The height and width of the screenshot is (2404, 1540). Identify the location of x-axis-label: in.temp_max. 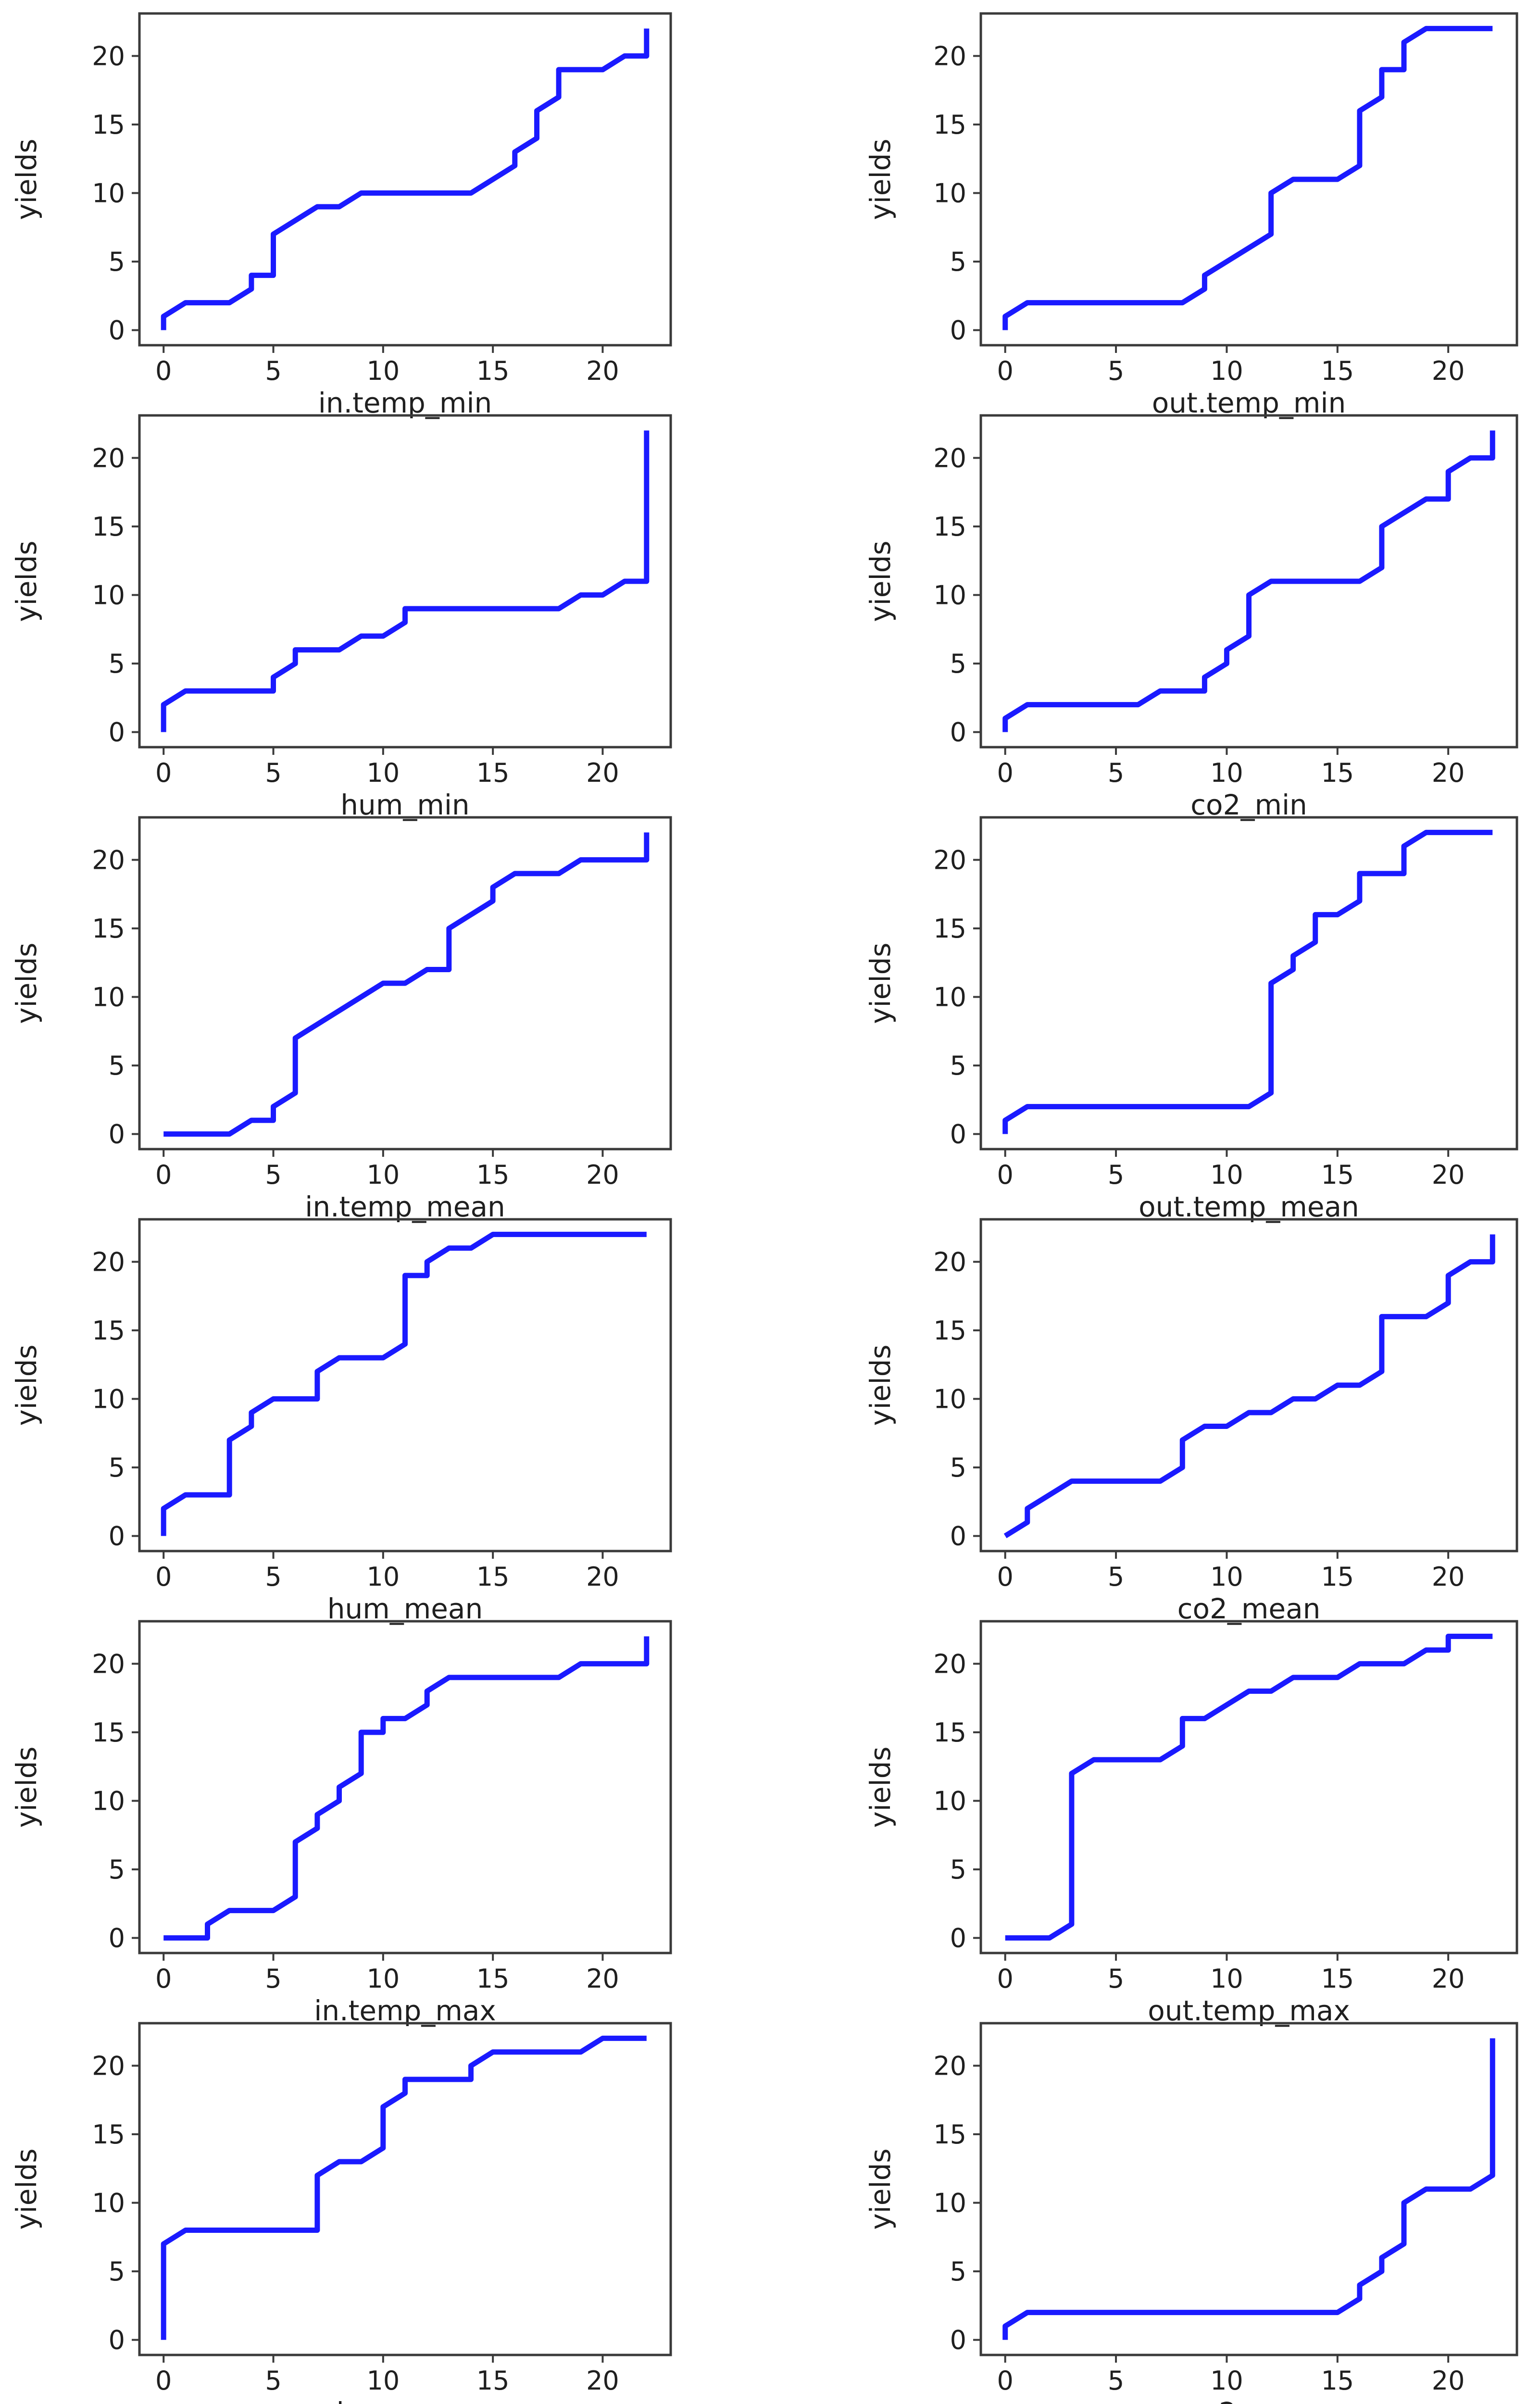
(405, 2011).